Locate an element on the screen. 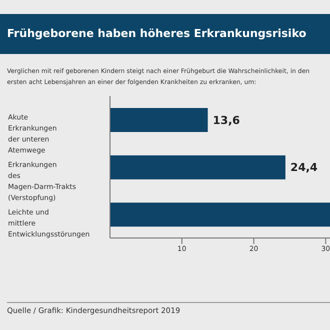  data-label: 13,6 is located at coordinates (226, 120).